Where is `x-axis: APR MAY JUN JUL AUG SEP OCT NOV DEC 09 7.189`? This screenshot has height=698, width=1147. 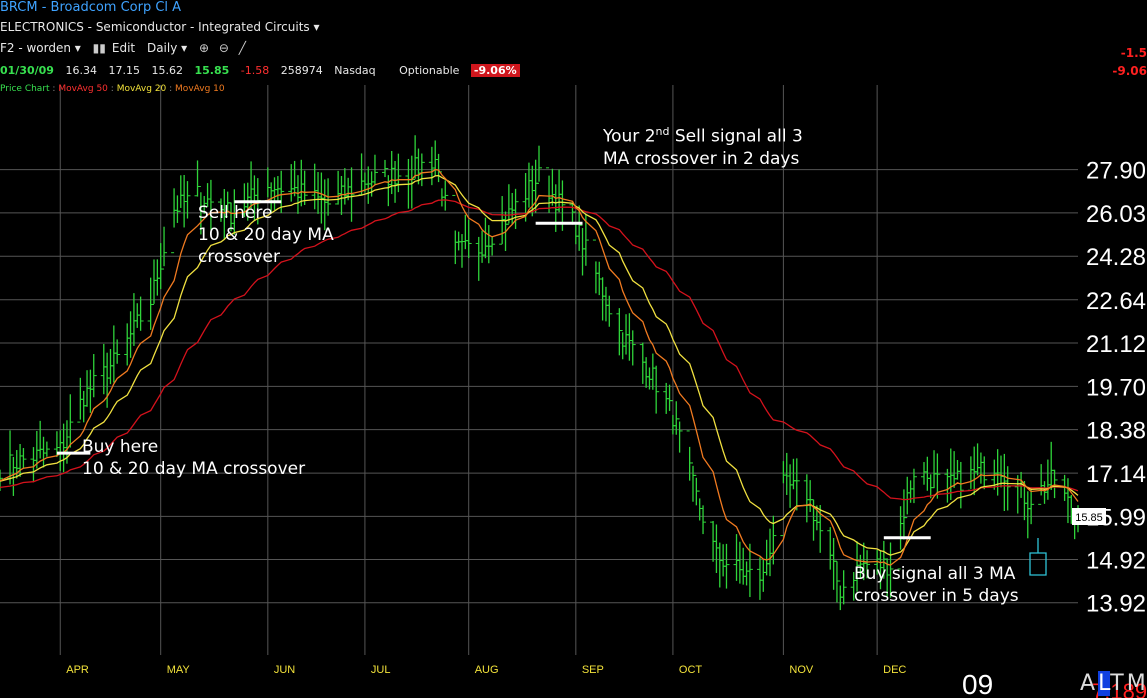 x-axis: APR MAY JUN JUL AUG SEP OCT NOV DEC 09 7.189 is located at coordinates (606, 681).